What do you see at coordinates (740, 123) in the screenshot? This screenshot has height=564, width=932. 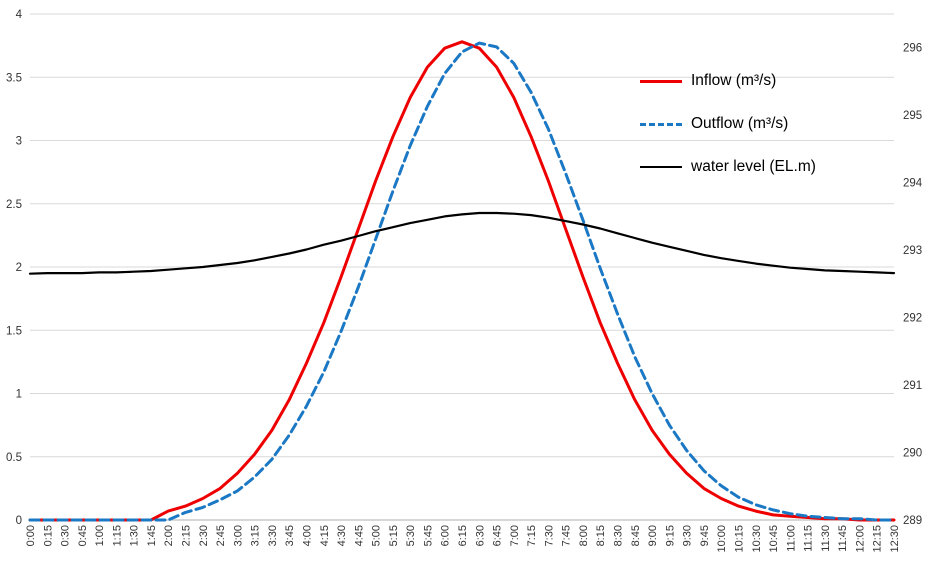 I see `legend-label-outflow: Outflow (m³/s)` at bounding box center [740, 123].